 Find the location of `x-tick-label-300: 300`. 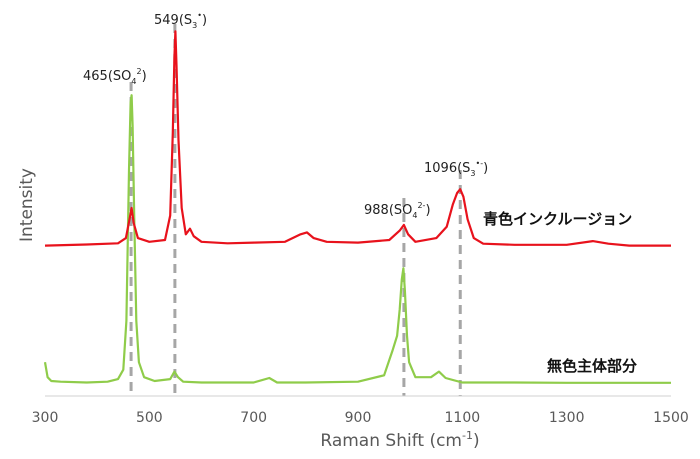

x-tick-label-300: 300 is located at coordinates (45, 418).